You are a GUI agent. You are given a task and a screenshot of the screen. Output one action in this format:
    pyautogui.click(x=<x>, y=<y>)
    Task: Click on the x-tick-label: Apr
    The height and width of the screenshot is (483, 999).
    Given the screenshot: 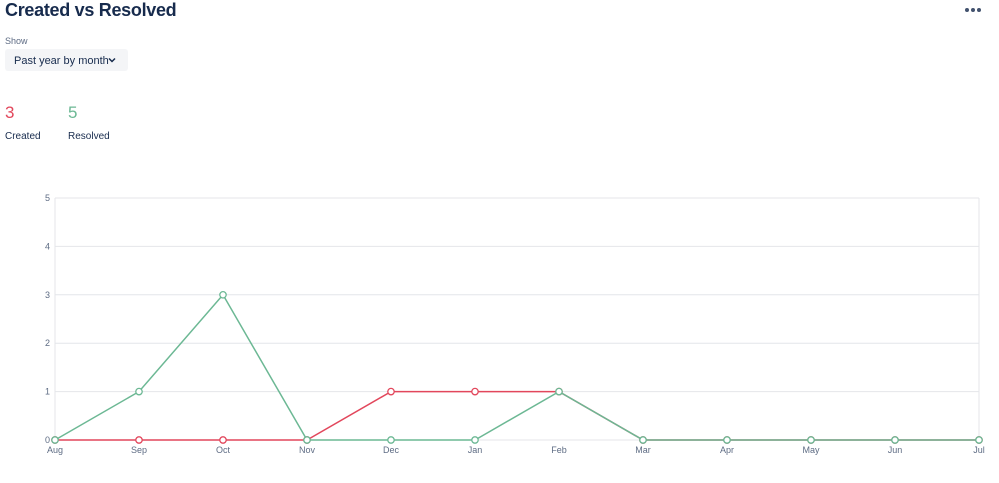 What is the action you would take?
    pyautogui.click(x=727, y=450)
    